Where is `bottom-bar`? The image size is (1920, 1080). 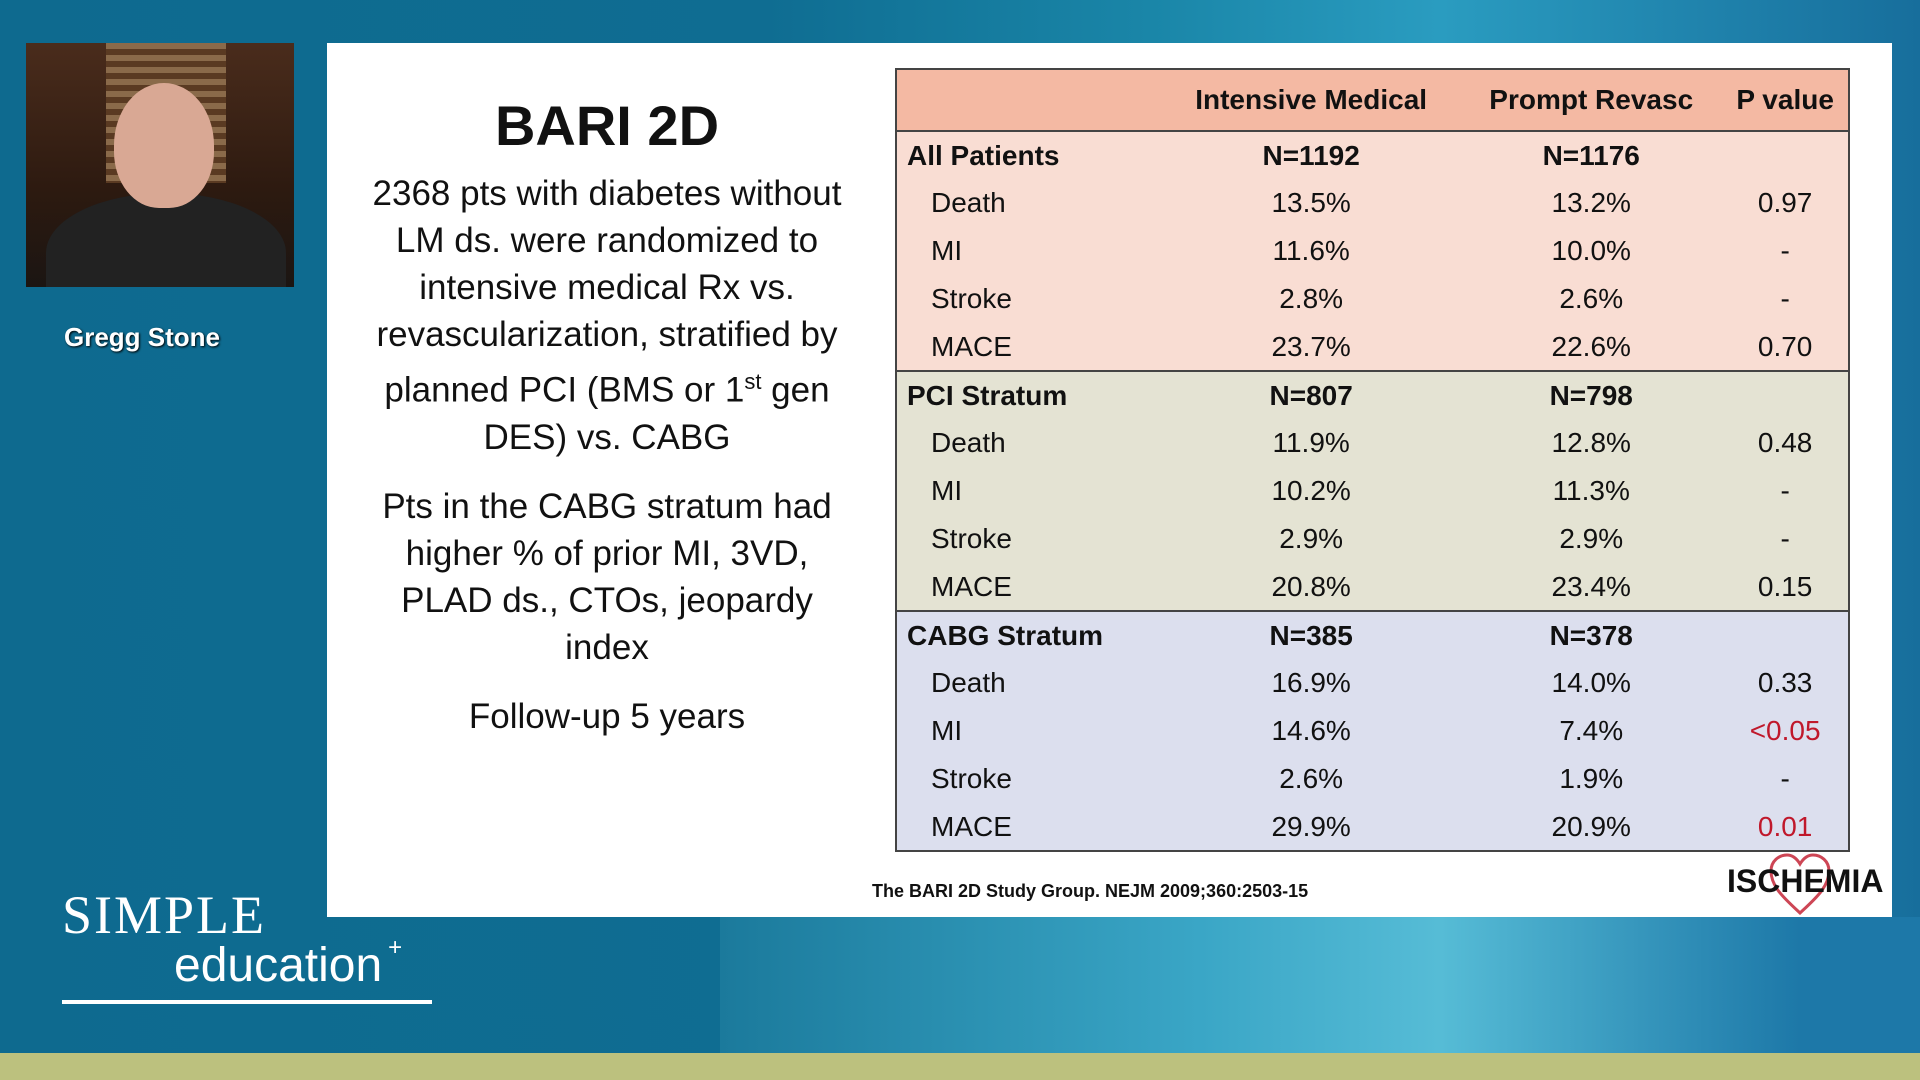 bottom-bar is located at coordinates (960, 1066).